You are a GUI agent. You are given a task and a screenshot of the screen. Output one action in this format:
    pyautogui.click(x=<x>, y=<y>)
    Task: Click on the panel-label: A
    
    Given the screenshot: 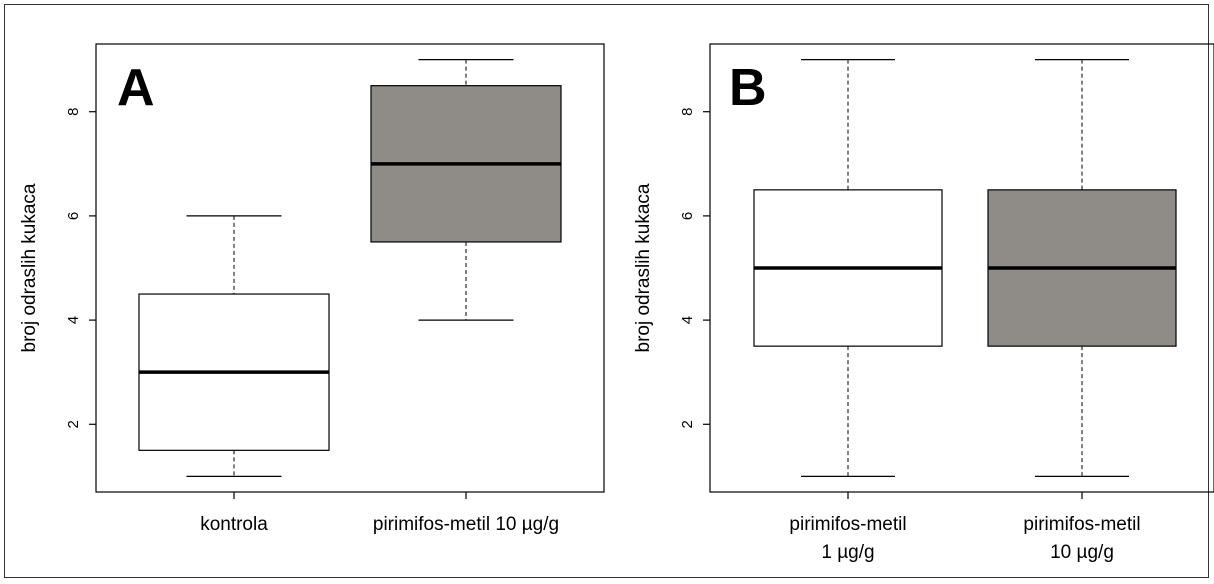 What is the action you would take?
    pyautogui.click(x=136, y=88)
    